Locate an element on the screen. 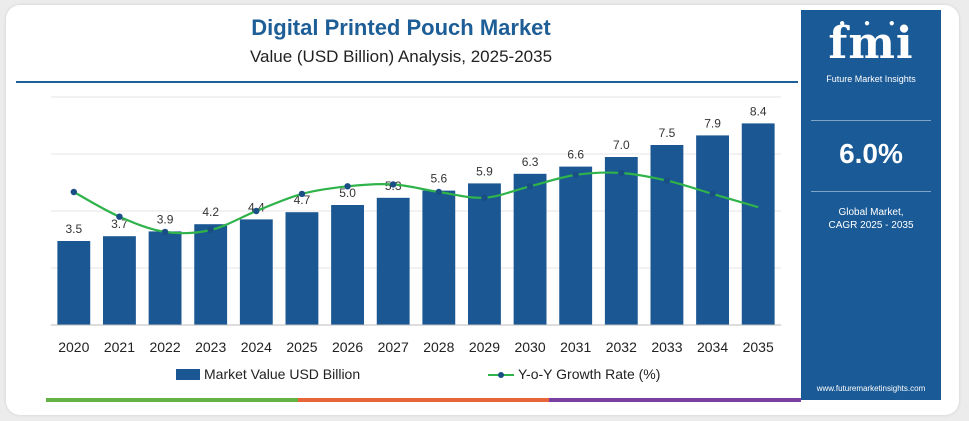 This screenshot has height=421, width=969. legend-bar-label: Market Value USD Billion is located at coordinates (282, 374).